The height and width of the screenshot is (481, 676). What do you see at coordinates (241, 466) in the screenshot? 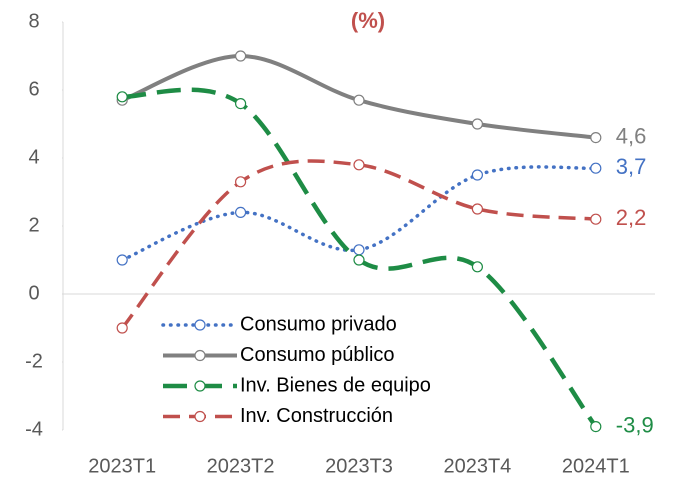
I see `x-tick-label: 2023T2` at bounding box center [241, 466].